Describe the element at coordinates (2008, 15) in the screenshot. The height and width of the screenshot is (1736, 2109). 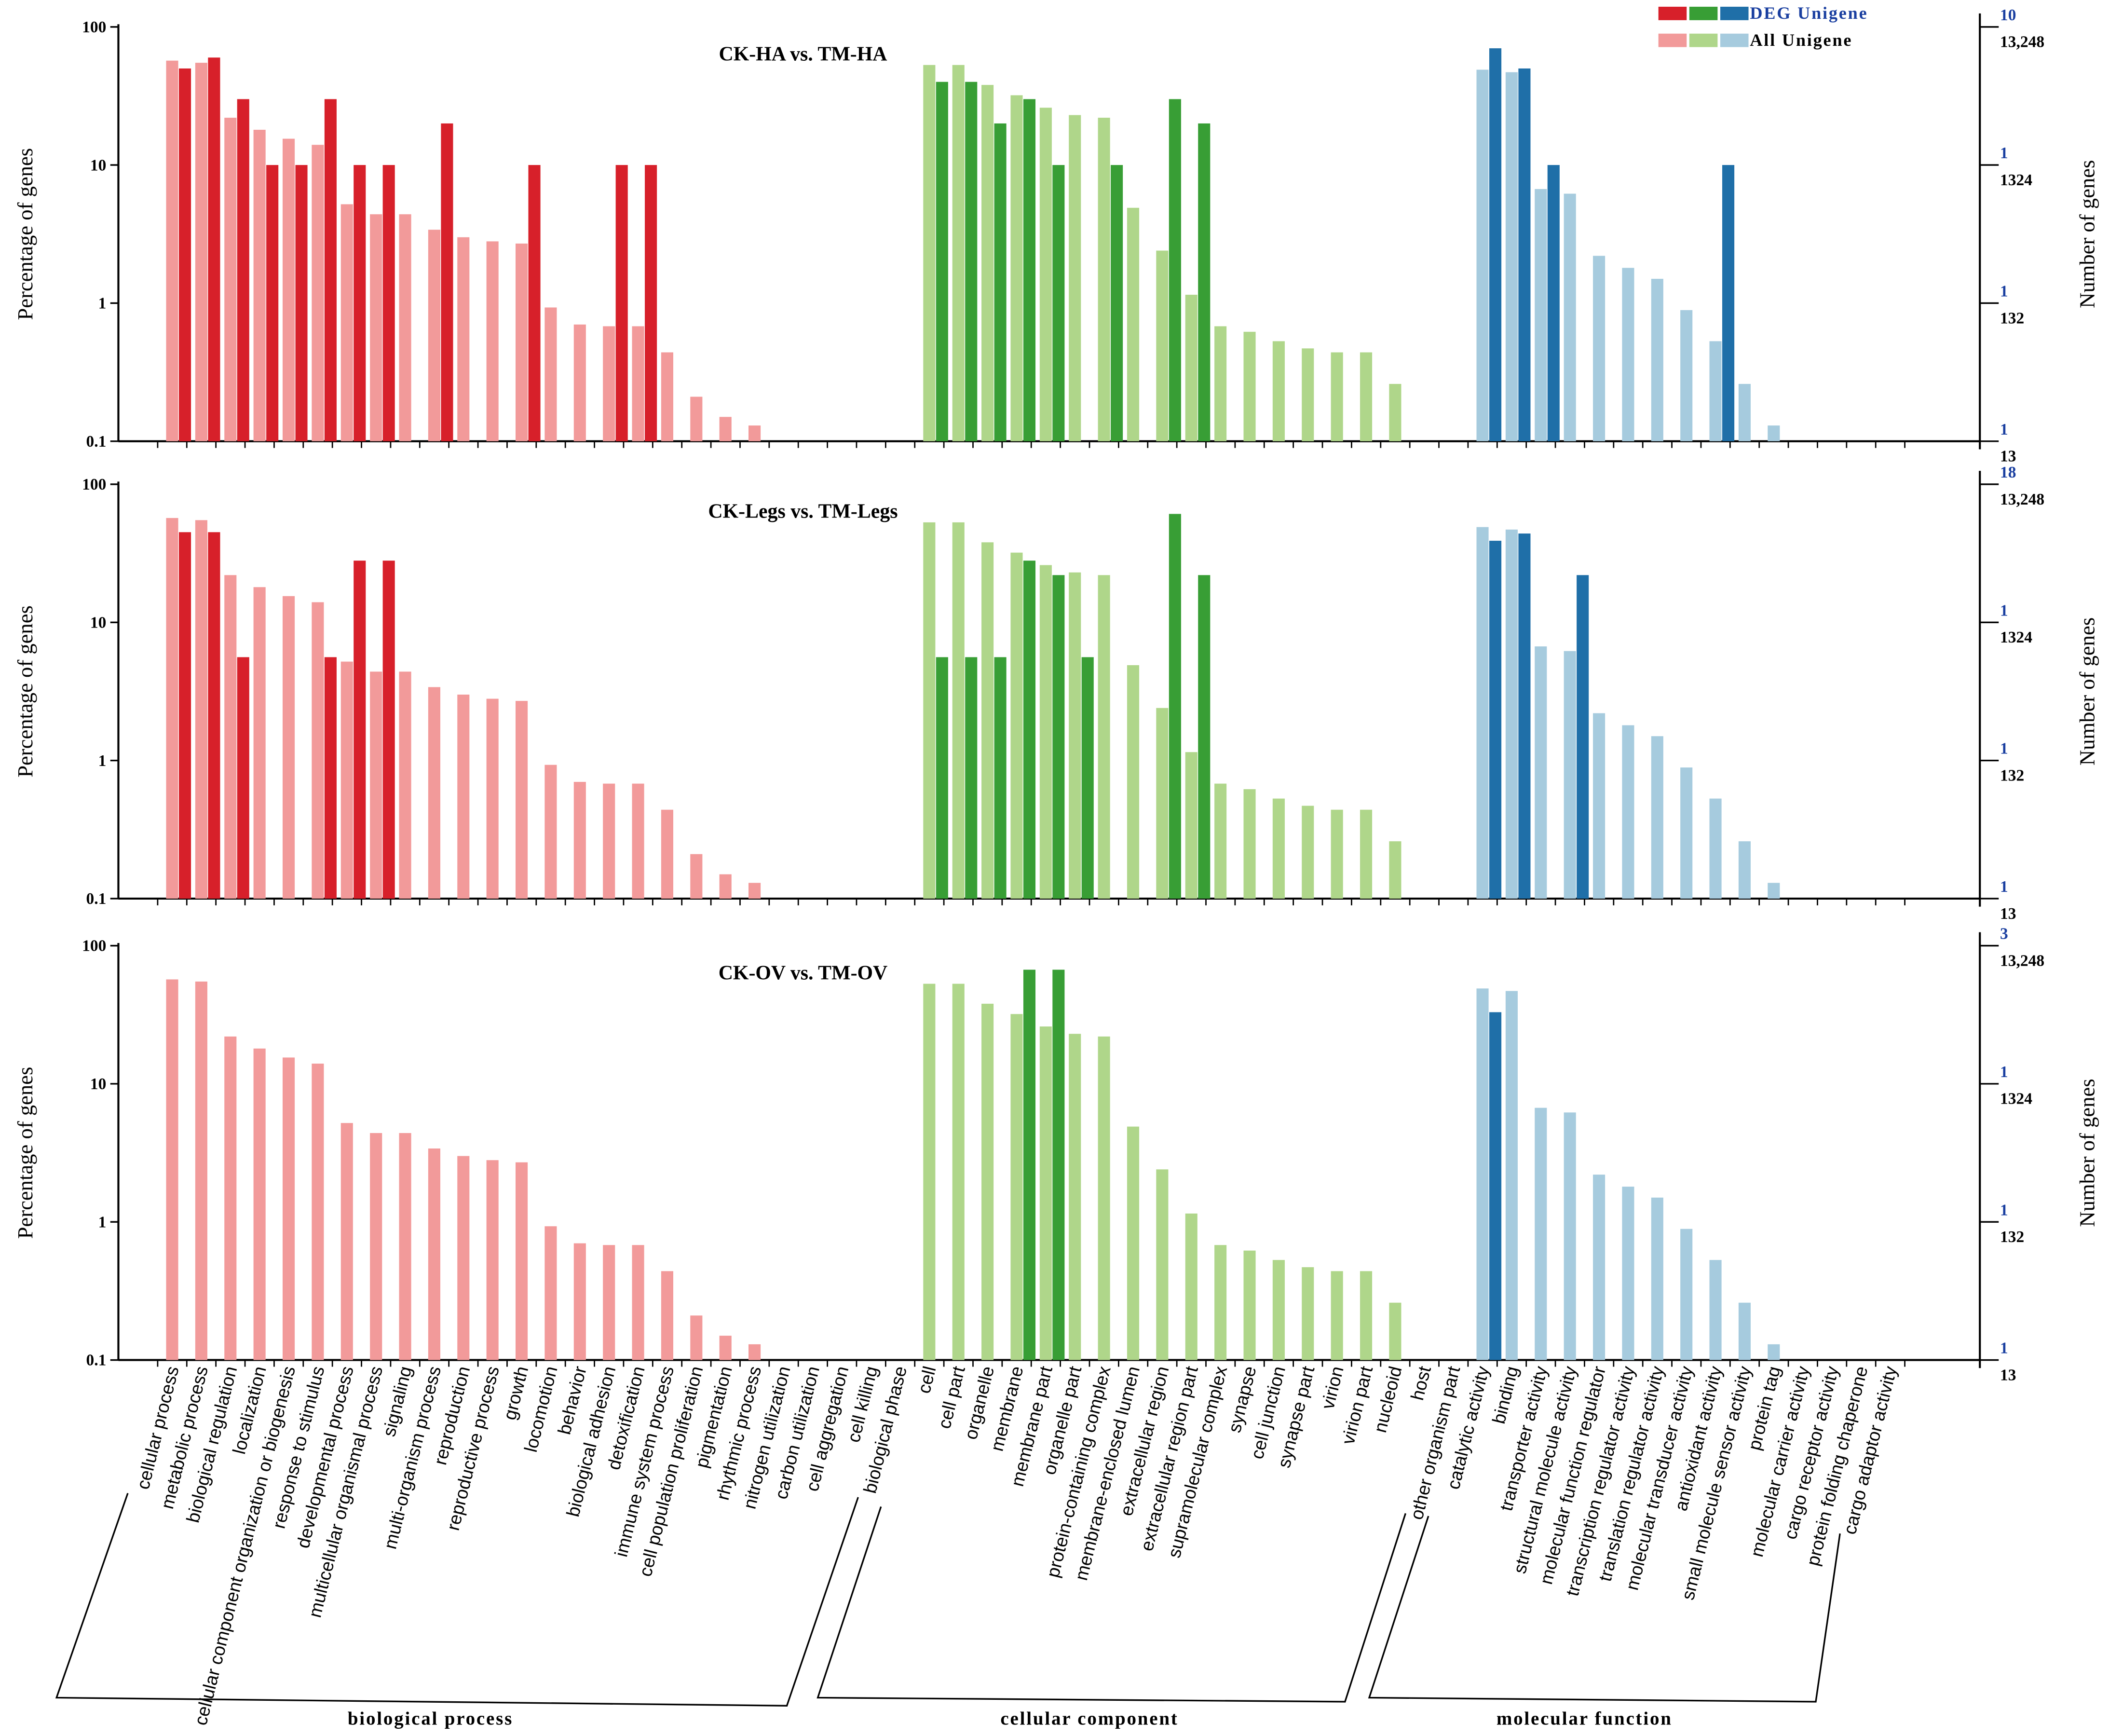
I see `right-tick-label-deg: 10` at that location.